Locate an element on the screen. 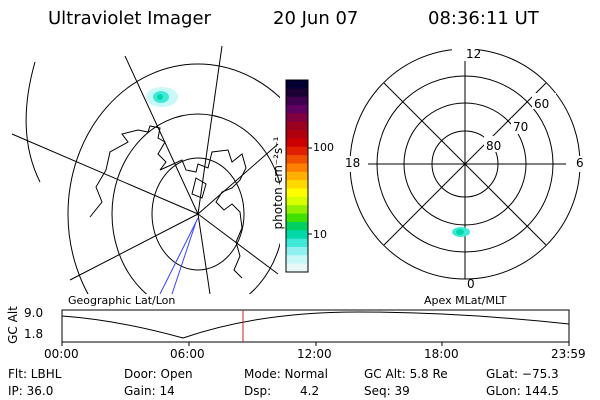 This screenshot has height=400, width=600. colorbar is located at coordinates (298, 176).